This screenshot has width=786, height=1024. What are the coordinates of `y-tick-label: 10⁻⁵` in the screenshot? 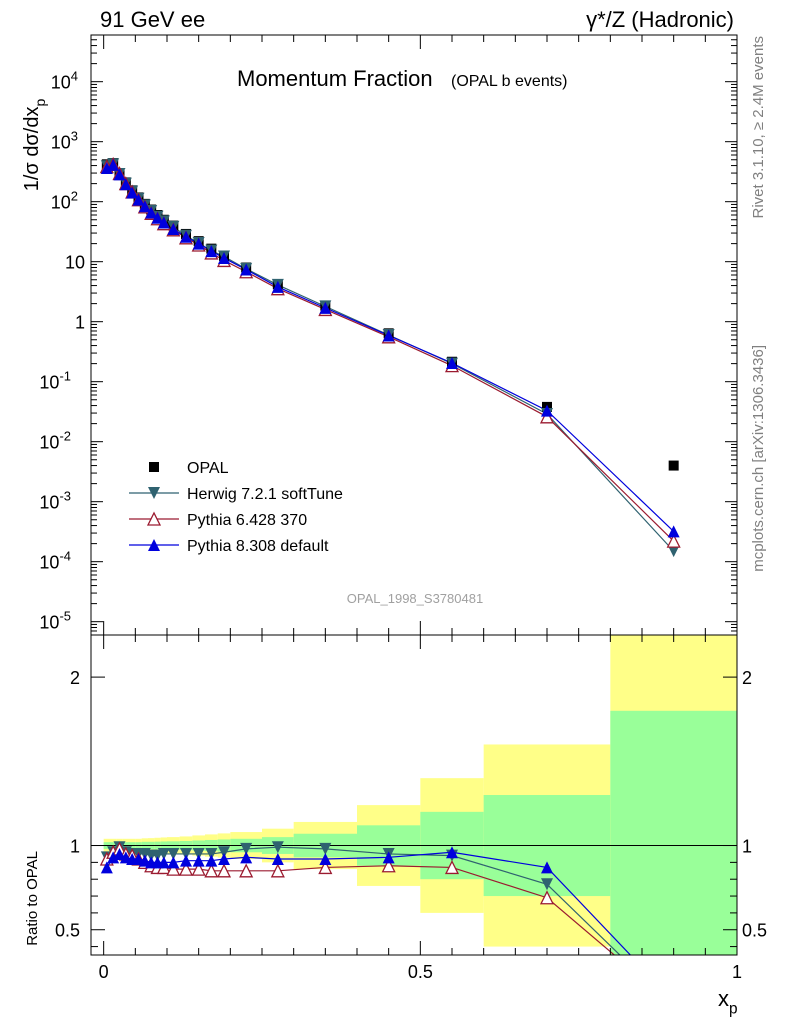 It's located at (55, 621).